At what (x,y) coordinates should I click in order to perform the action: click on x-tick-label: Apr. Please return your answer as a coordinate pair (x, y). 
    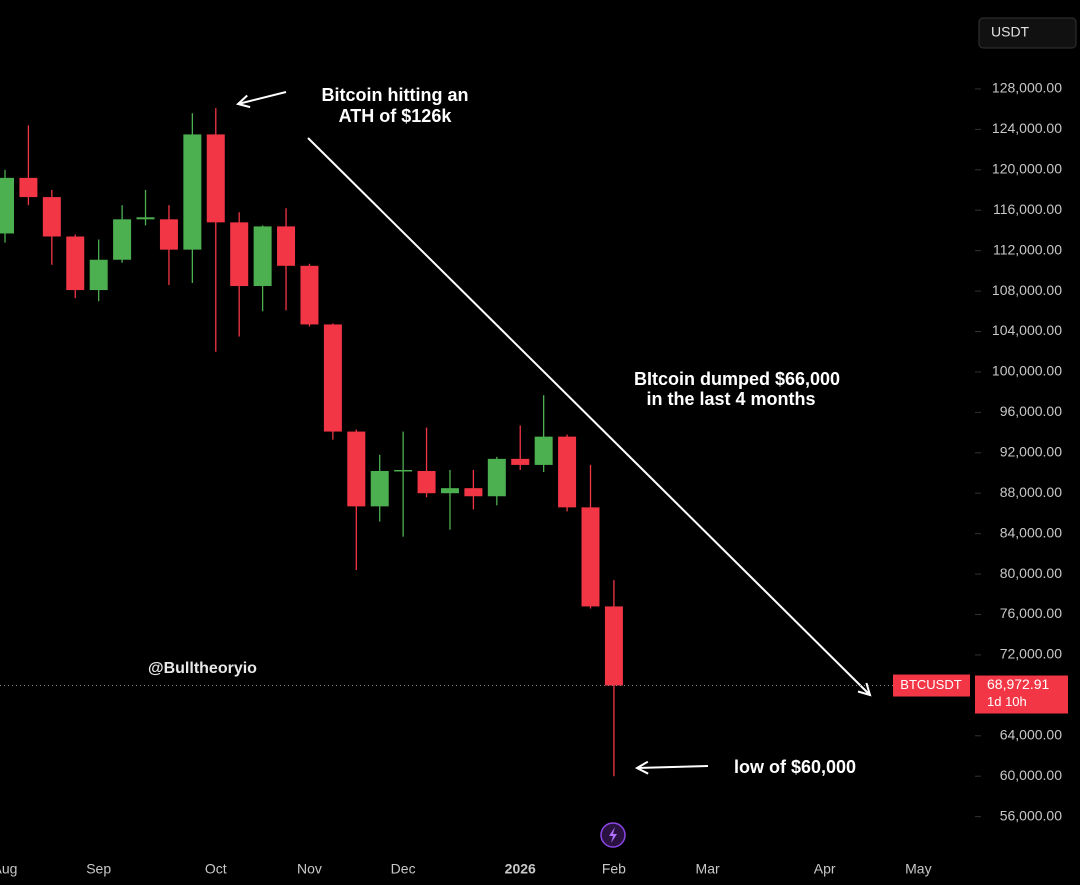
    Looking at the image, I should click on (825, 869).